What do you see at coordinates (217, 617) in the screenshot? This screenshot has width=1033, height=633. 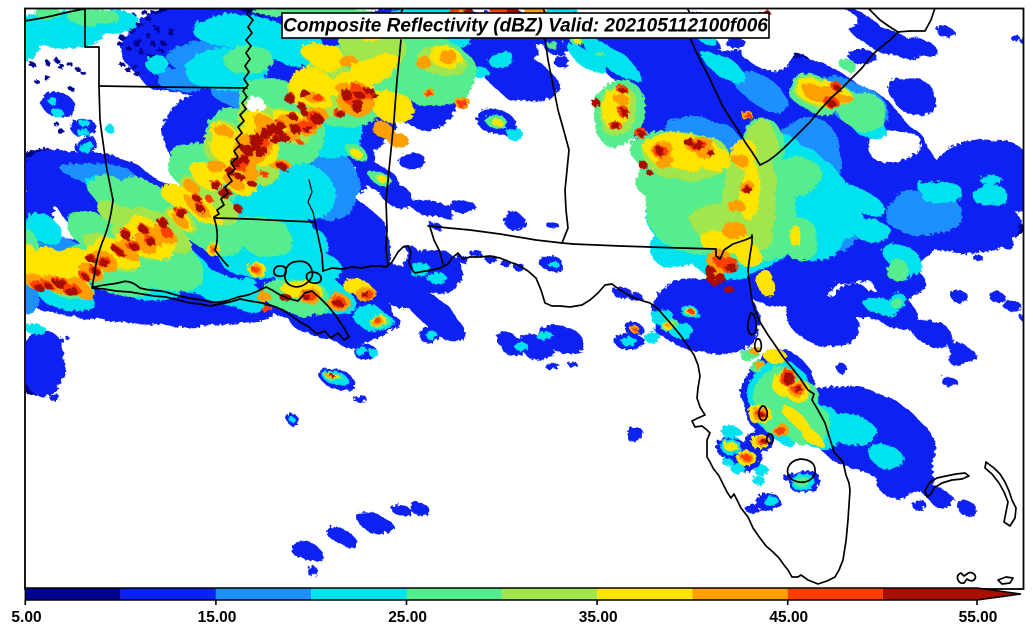 I see `svg-text: 15.00` at bounding box center [217, 617].